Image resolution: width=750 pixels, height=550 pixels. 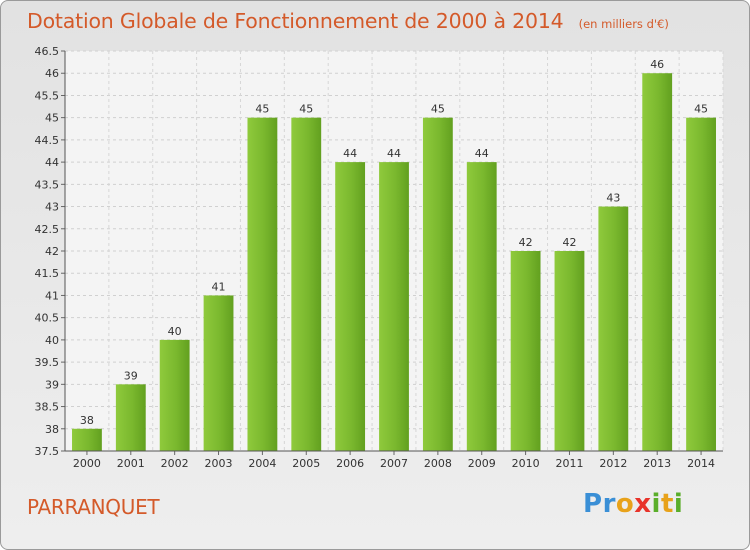 I want to click on y-tick-label: 40.5, so click(x=47, y=318).